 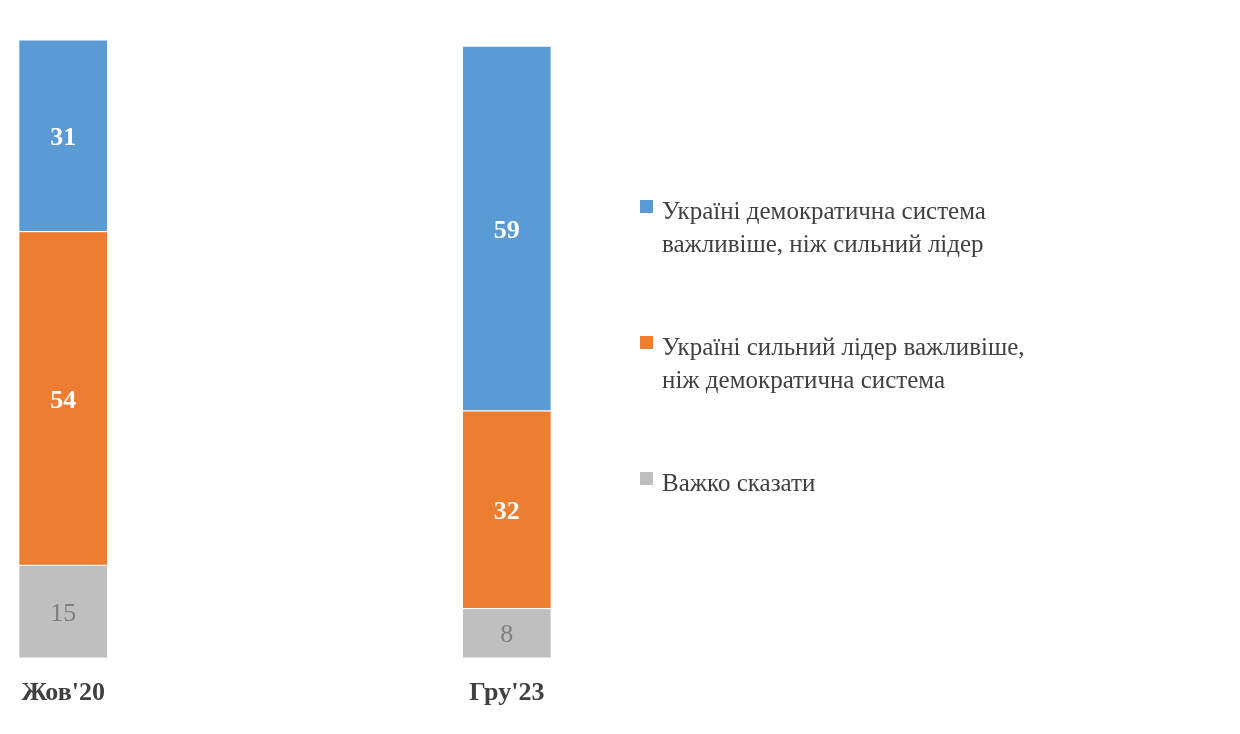 What do you see at coordinates (63, 612) in the screenshot?
I see `data-label: 15` at bounding box center [63, 612].